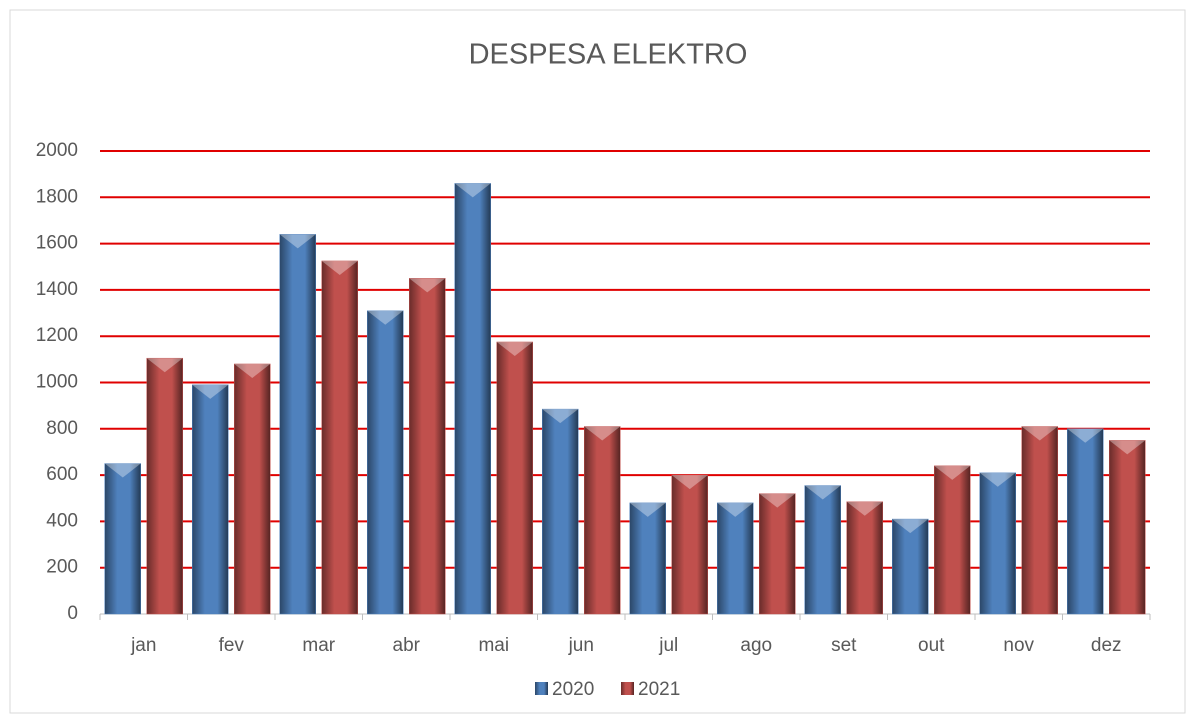  What do you see at coordinates (493, 645) in the screenshot?
I see `x-tick-label: mai` at bounding box center [493, 645].